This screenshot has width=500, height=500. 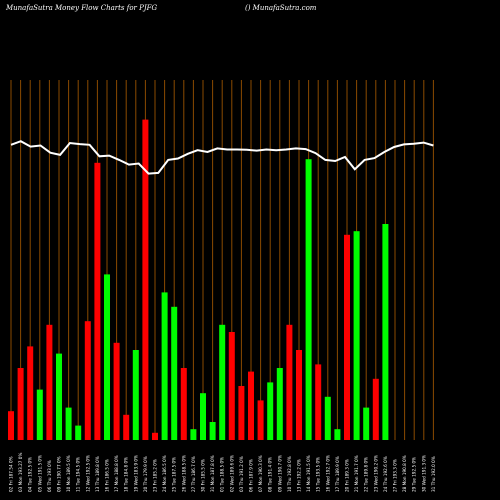 I want to click on x-tick-label: 26 Wed 188.5 0%, so click(x=183, y=473).